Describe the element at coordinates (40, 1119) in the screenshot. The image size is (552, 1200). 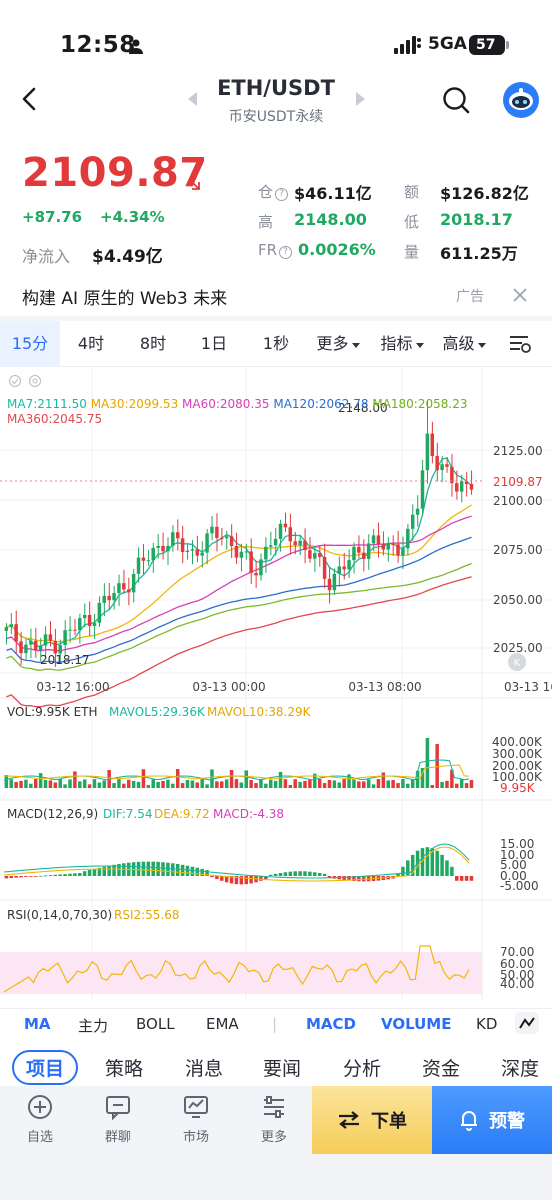
I see `nav-watchlist: 自选` at that location.